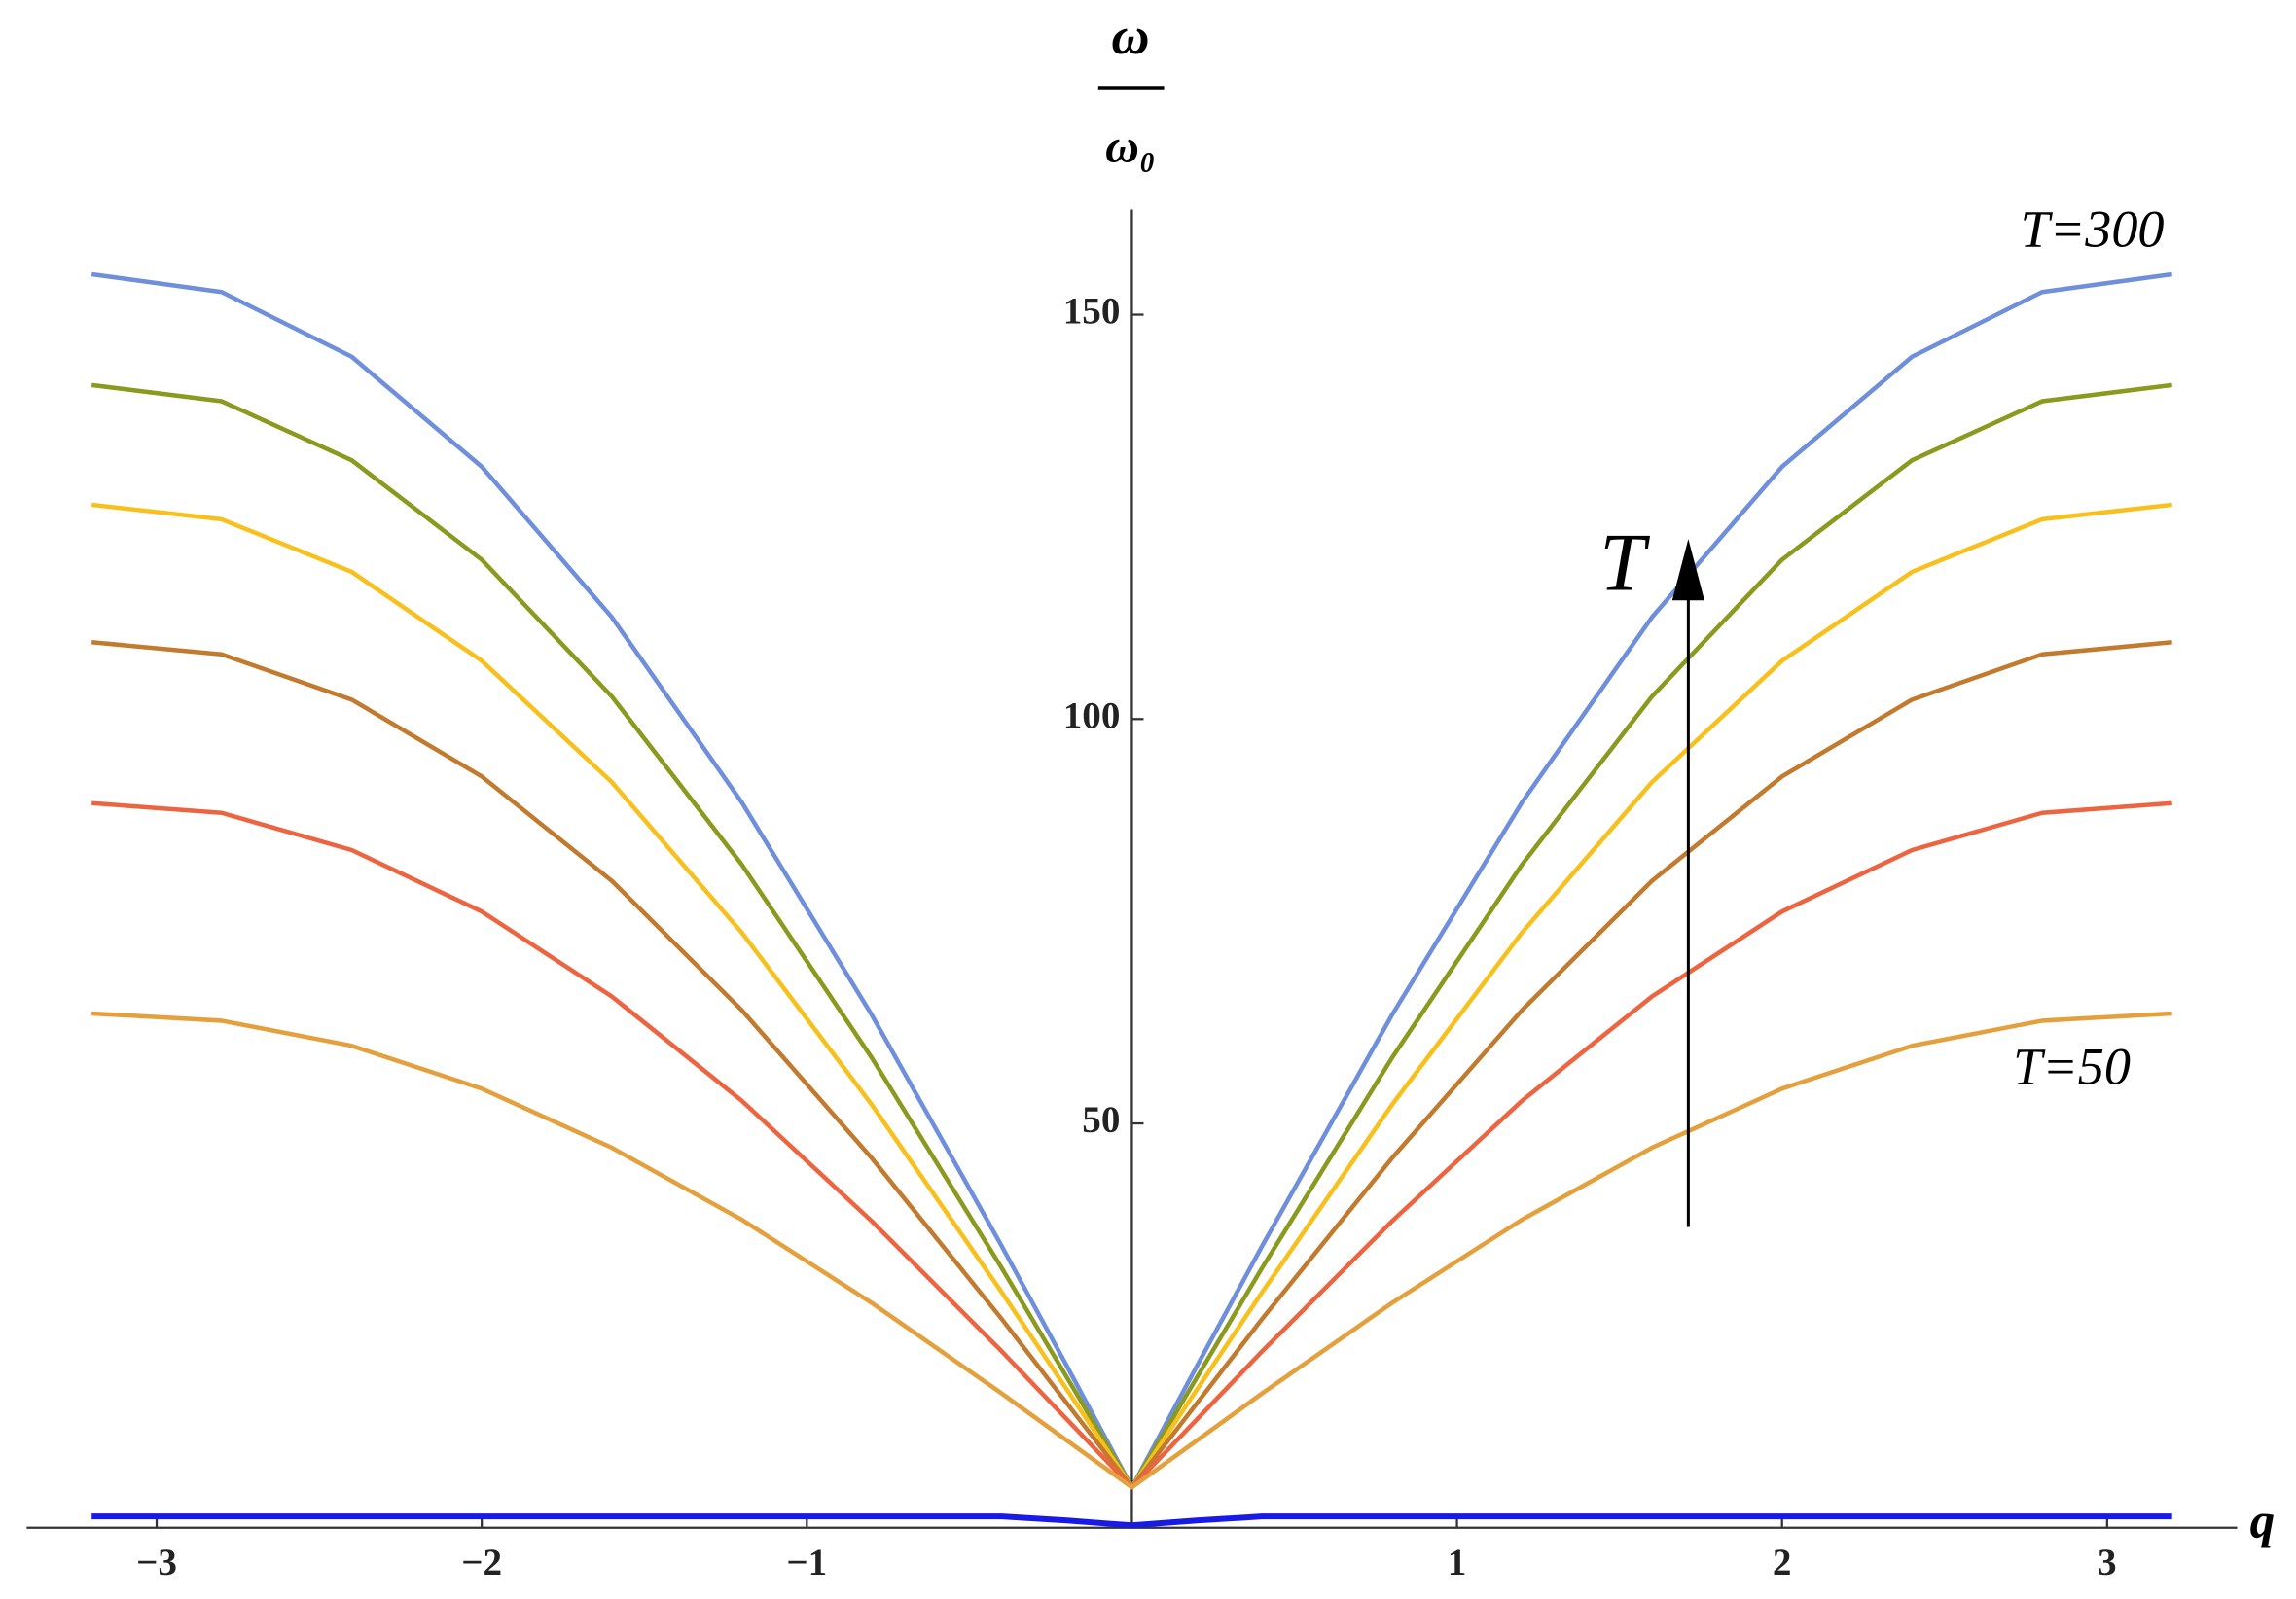  What do you see at coordinates (1092, 312) in the screenshot?
I see `y-tick-label: 150` at bounding box center [1092, 312].